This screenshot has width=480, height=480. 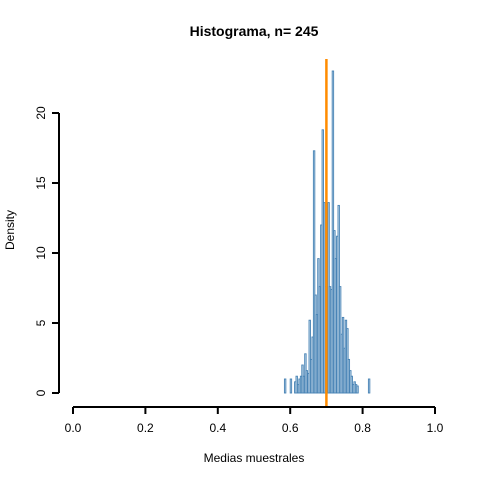 I want to click on y-axis: 0 5 10 15 20, so click(x=47, y=251).